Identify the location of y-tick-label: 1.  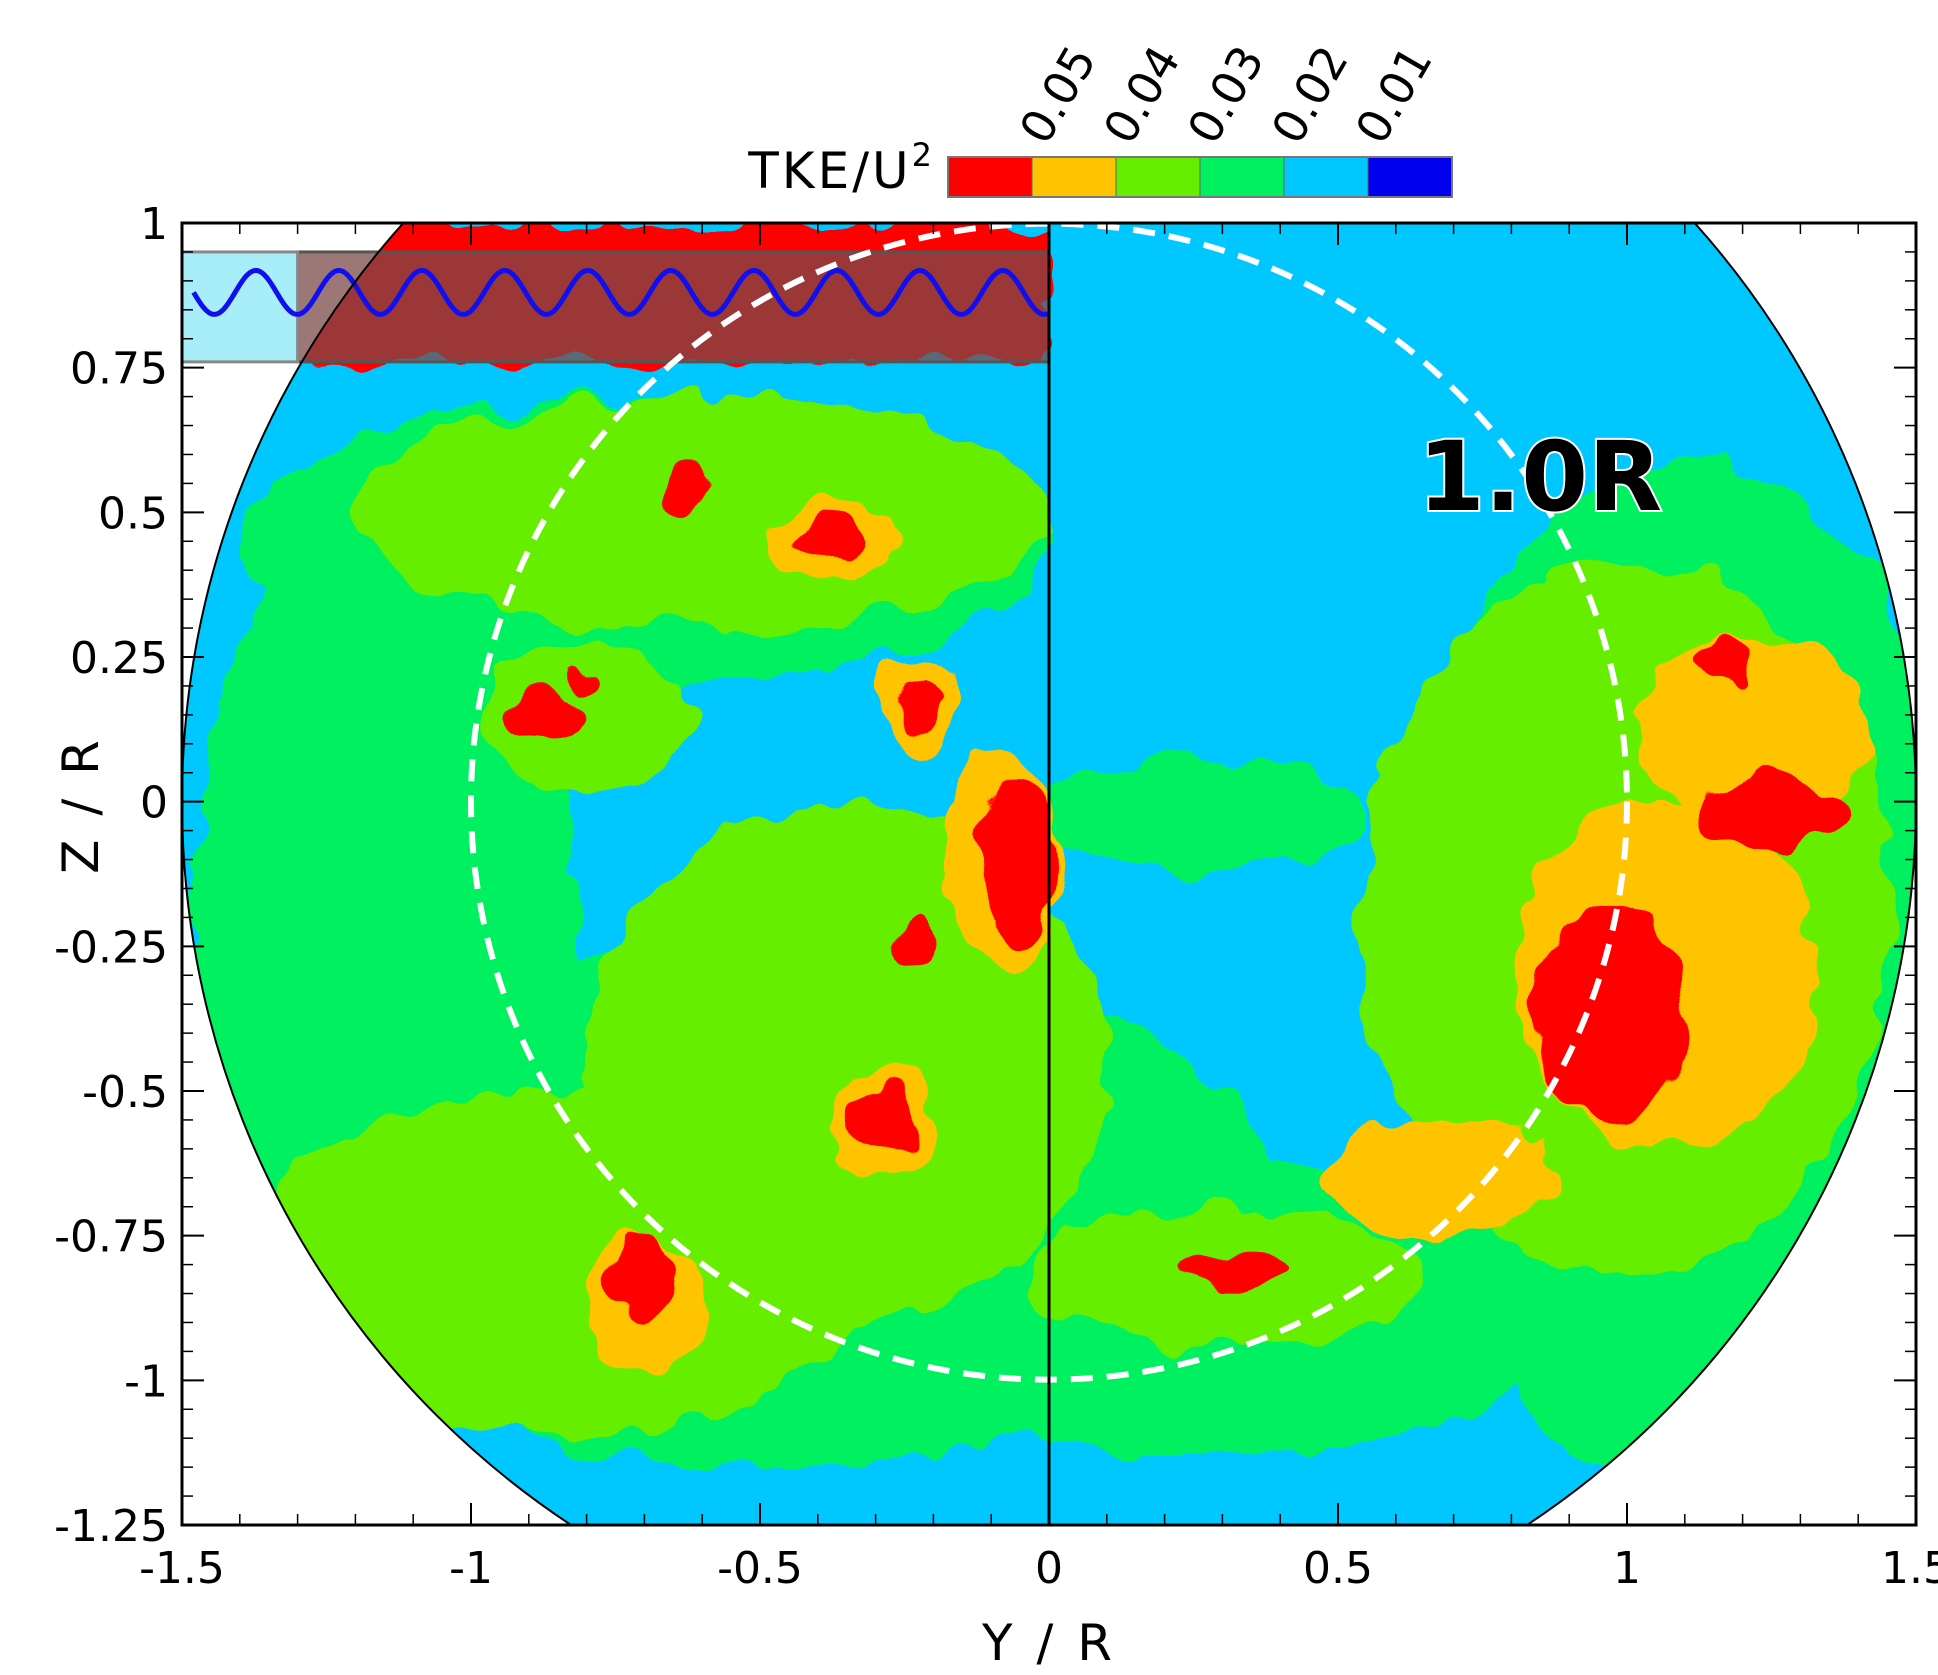
(154, 224).